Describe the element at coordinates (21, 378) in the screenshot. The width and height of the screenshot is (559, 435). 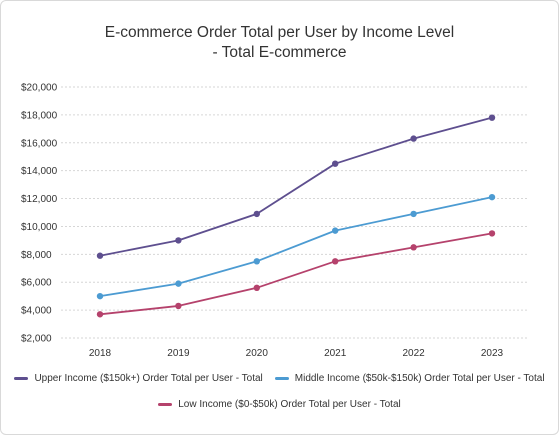
I see `legend-swatch-upper-income` at that location.